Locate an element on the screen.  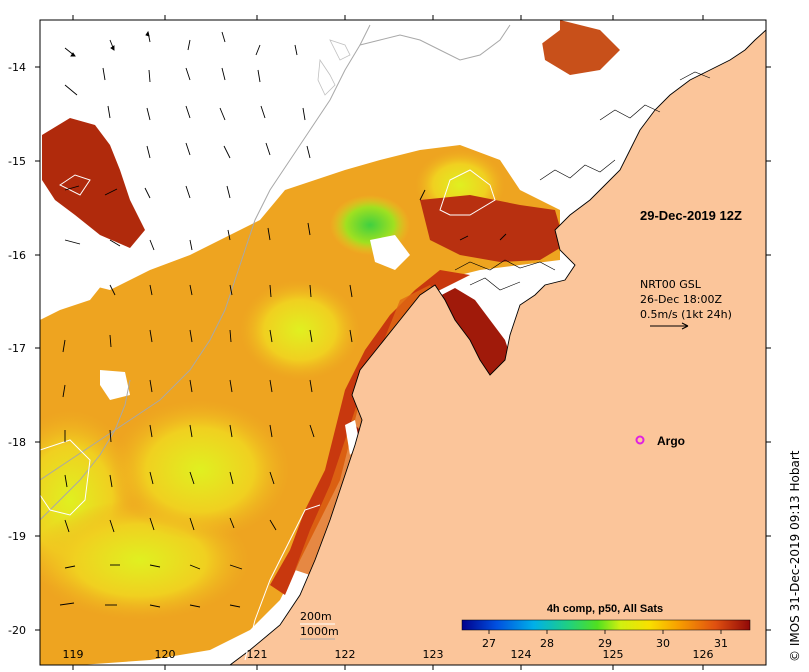
lon-tick-126: 126 is located at coordinates (703, 654).